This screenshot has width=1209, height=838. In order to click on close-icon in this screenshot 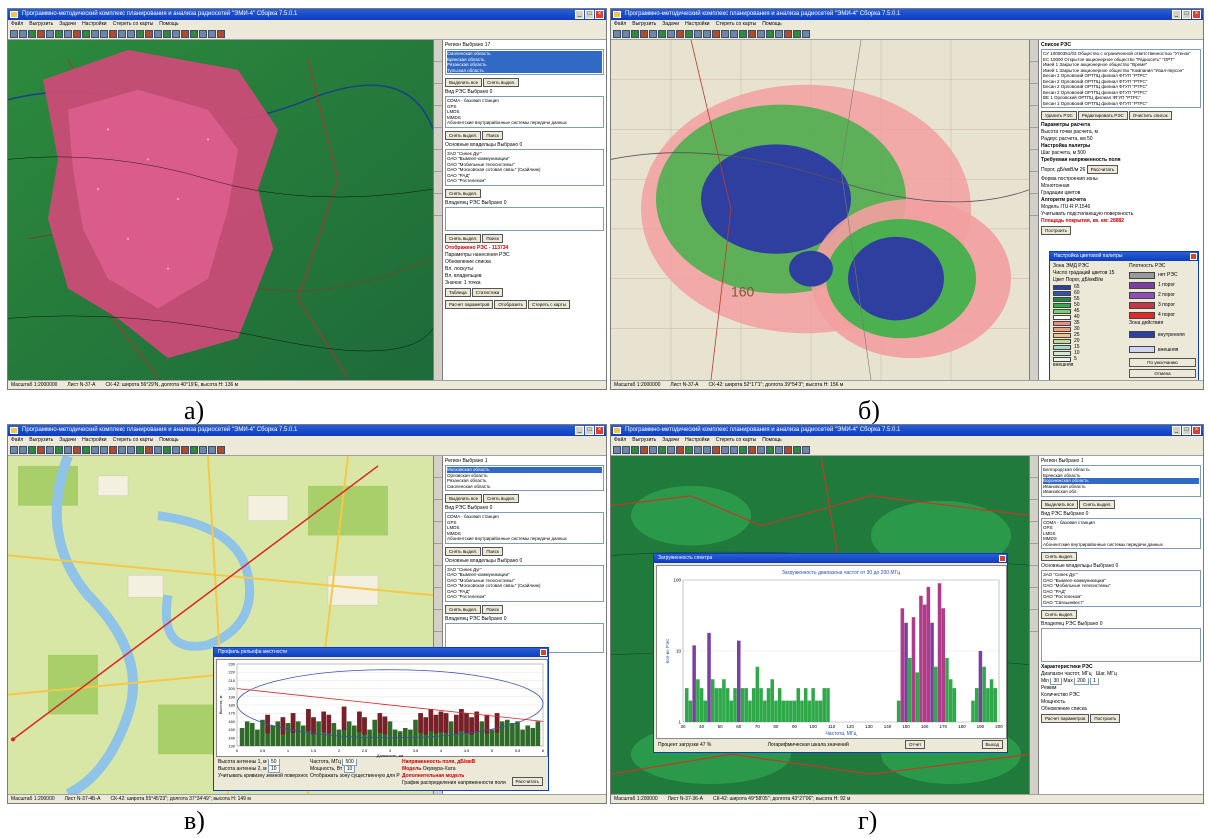, I will do `click(1193, 256)`.